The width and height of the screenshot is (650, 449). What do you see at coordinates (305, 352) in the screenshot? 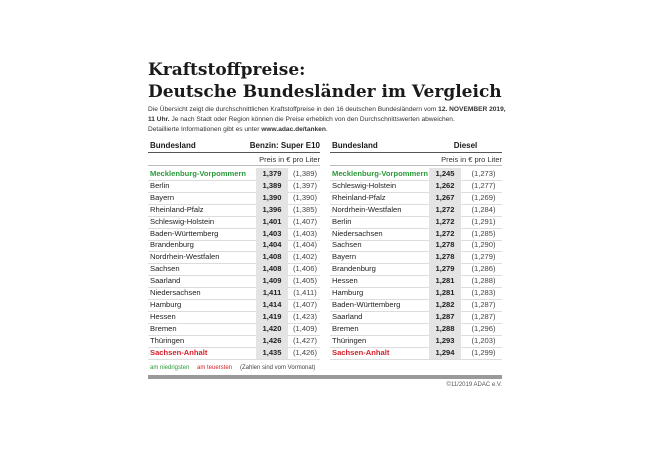
I see `previous-price: (1,426)` at bounding box center [305, 352].